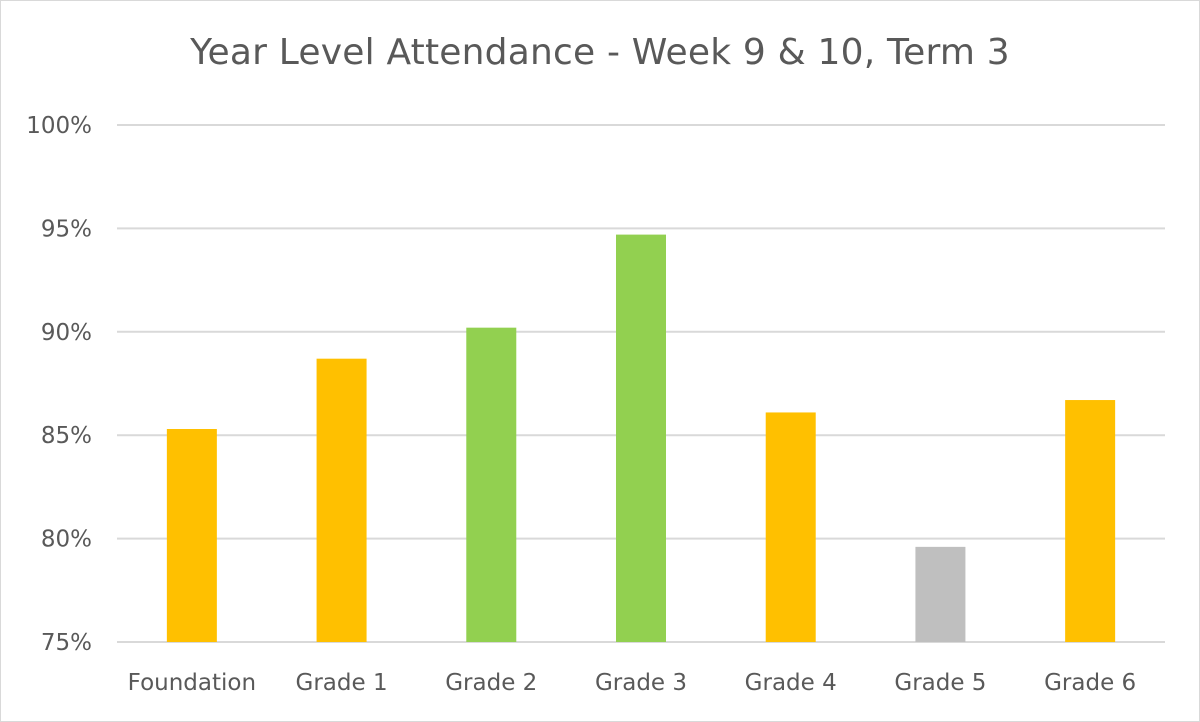 This screenshot has height=722, width=1200. Describe the element at coordinates (1090, 683) in the screenshot. I see `x-tick-label: Grade 6` at that location.